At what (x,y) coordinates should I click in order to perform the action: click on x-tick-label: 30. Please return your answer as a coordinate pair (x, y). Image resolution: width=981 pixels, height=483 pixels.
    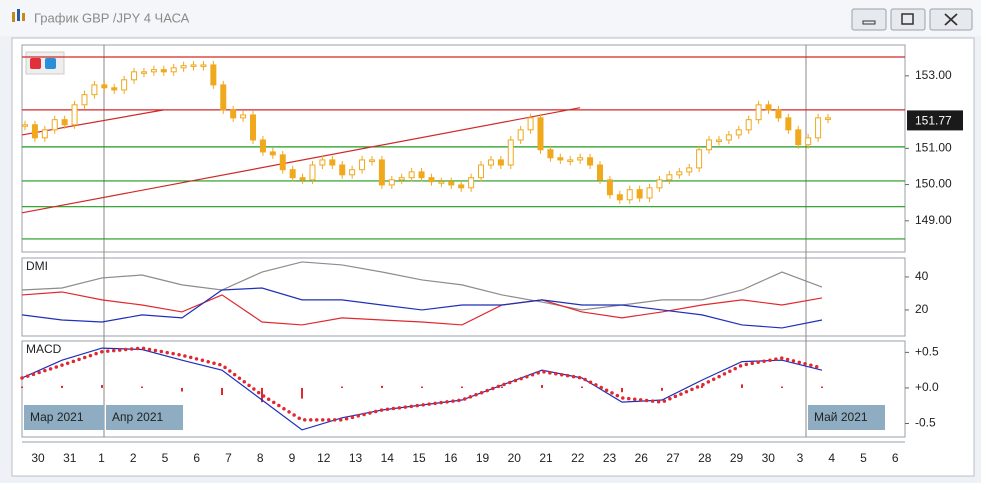
    Looking at the image, I should click on (769, 458).